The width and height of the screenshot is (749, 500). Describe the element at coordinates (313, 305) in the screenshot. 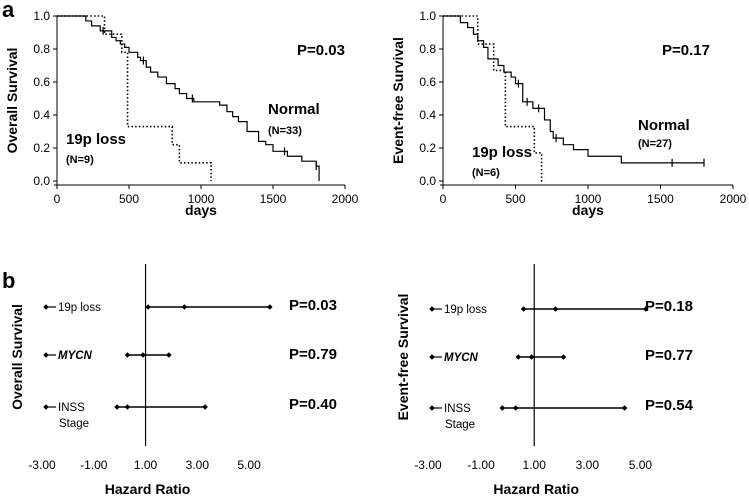

I see `row-p-value: P=0.03` at that location.